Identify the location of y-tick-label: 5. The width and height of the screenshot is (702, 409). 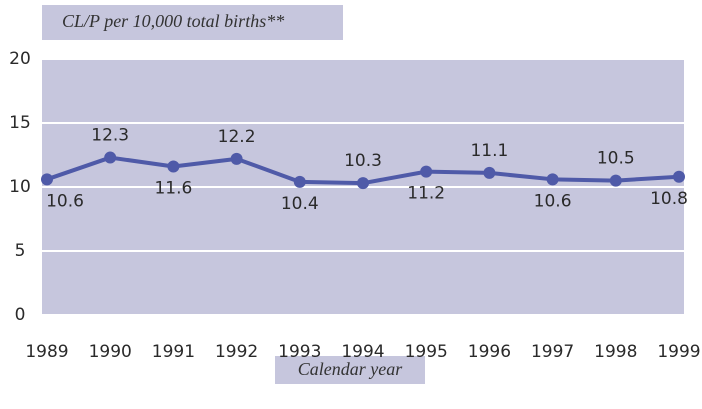
(20, 251).